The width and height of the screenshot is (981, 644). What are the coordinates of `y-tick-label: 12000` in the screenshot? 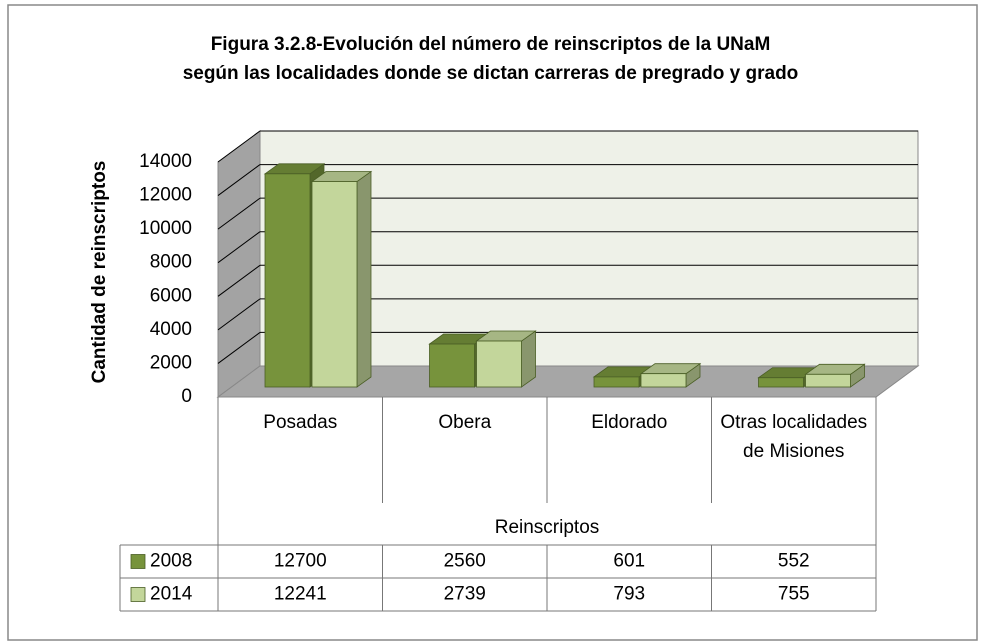 It's located at (165, 195).